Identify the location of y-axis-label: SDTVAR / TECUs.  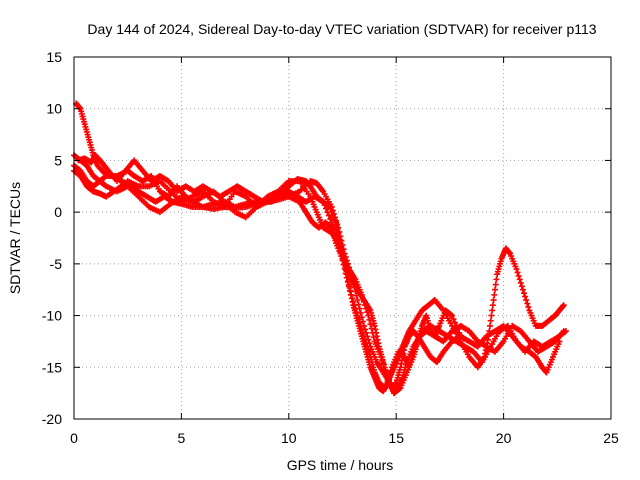
(15, 238).